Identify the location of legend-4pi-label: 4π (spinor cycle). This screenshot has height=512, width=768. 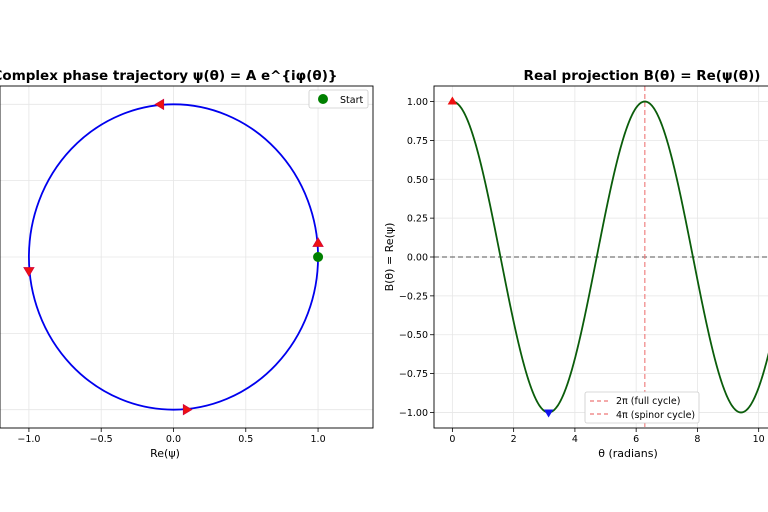
(655, 415).